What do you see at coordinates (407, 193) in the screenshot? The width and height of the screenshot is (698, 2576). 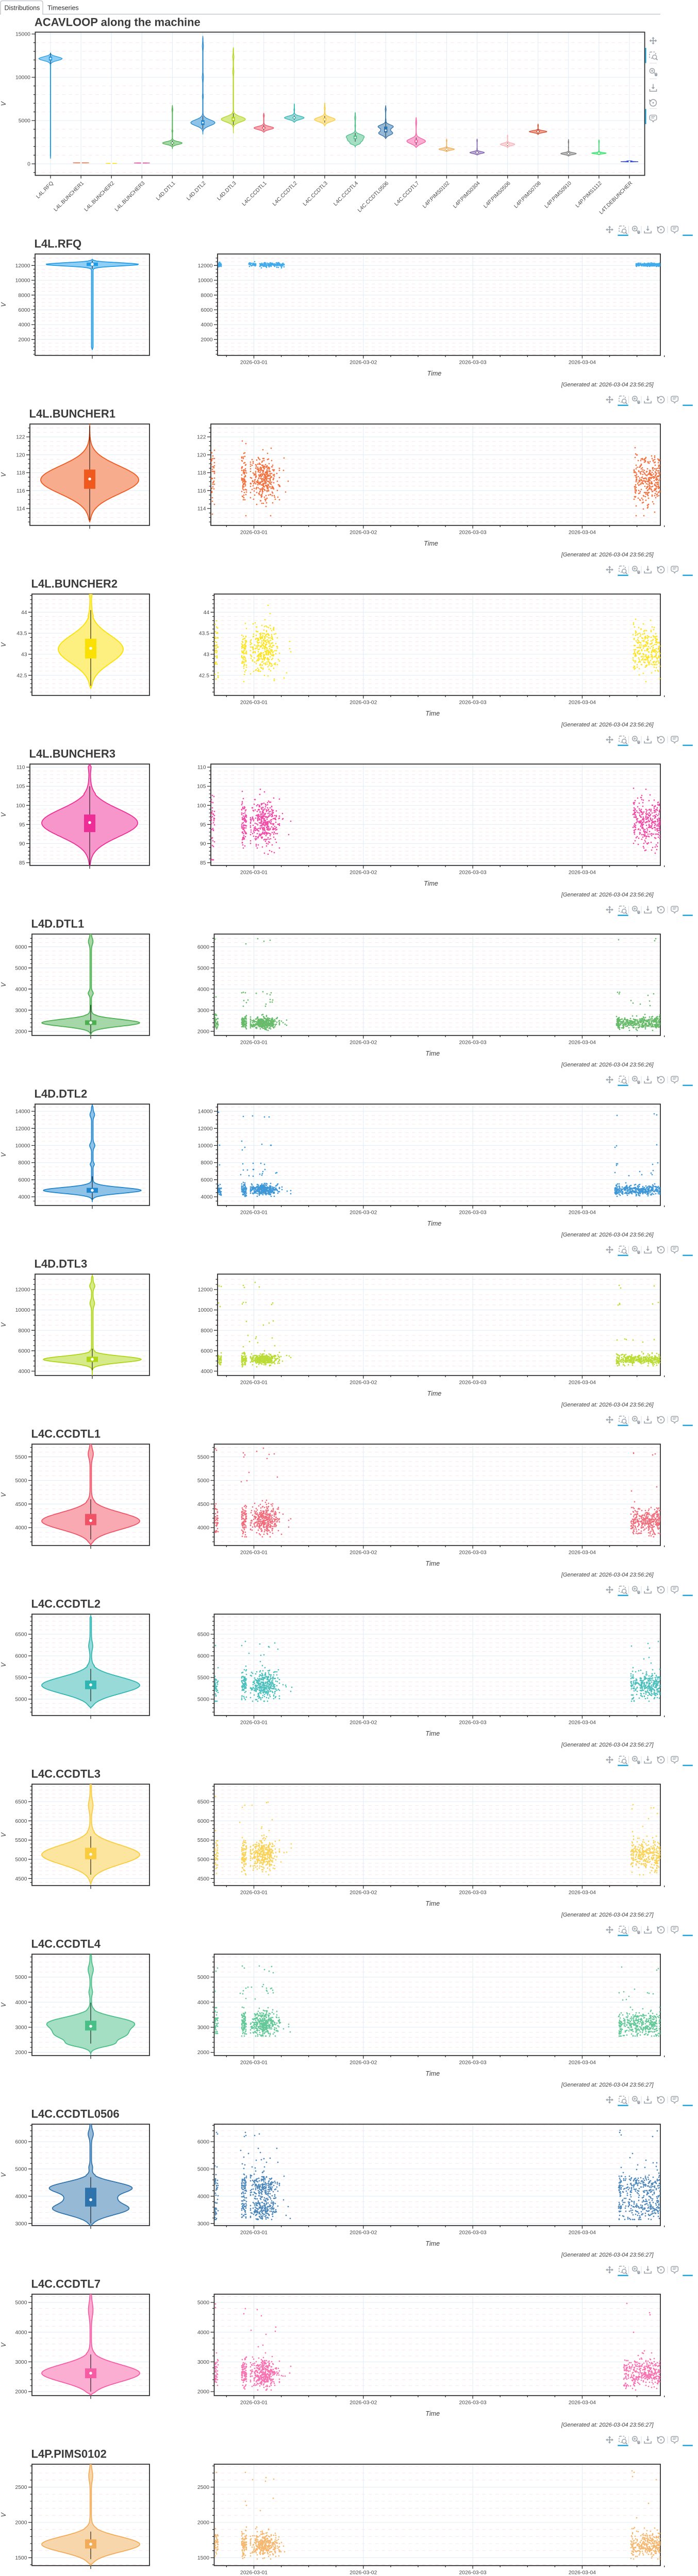 I see `svg-text: L4C.CCDTL7` at bounding box center [407, 193].